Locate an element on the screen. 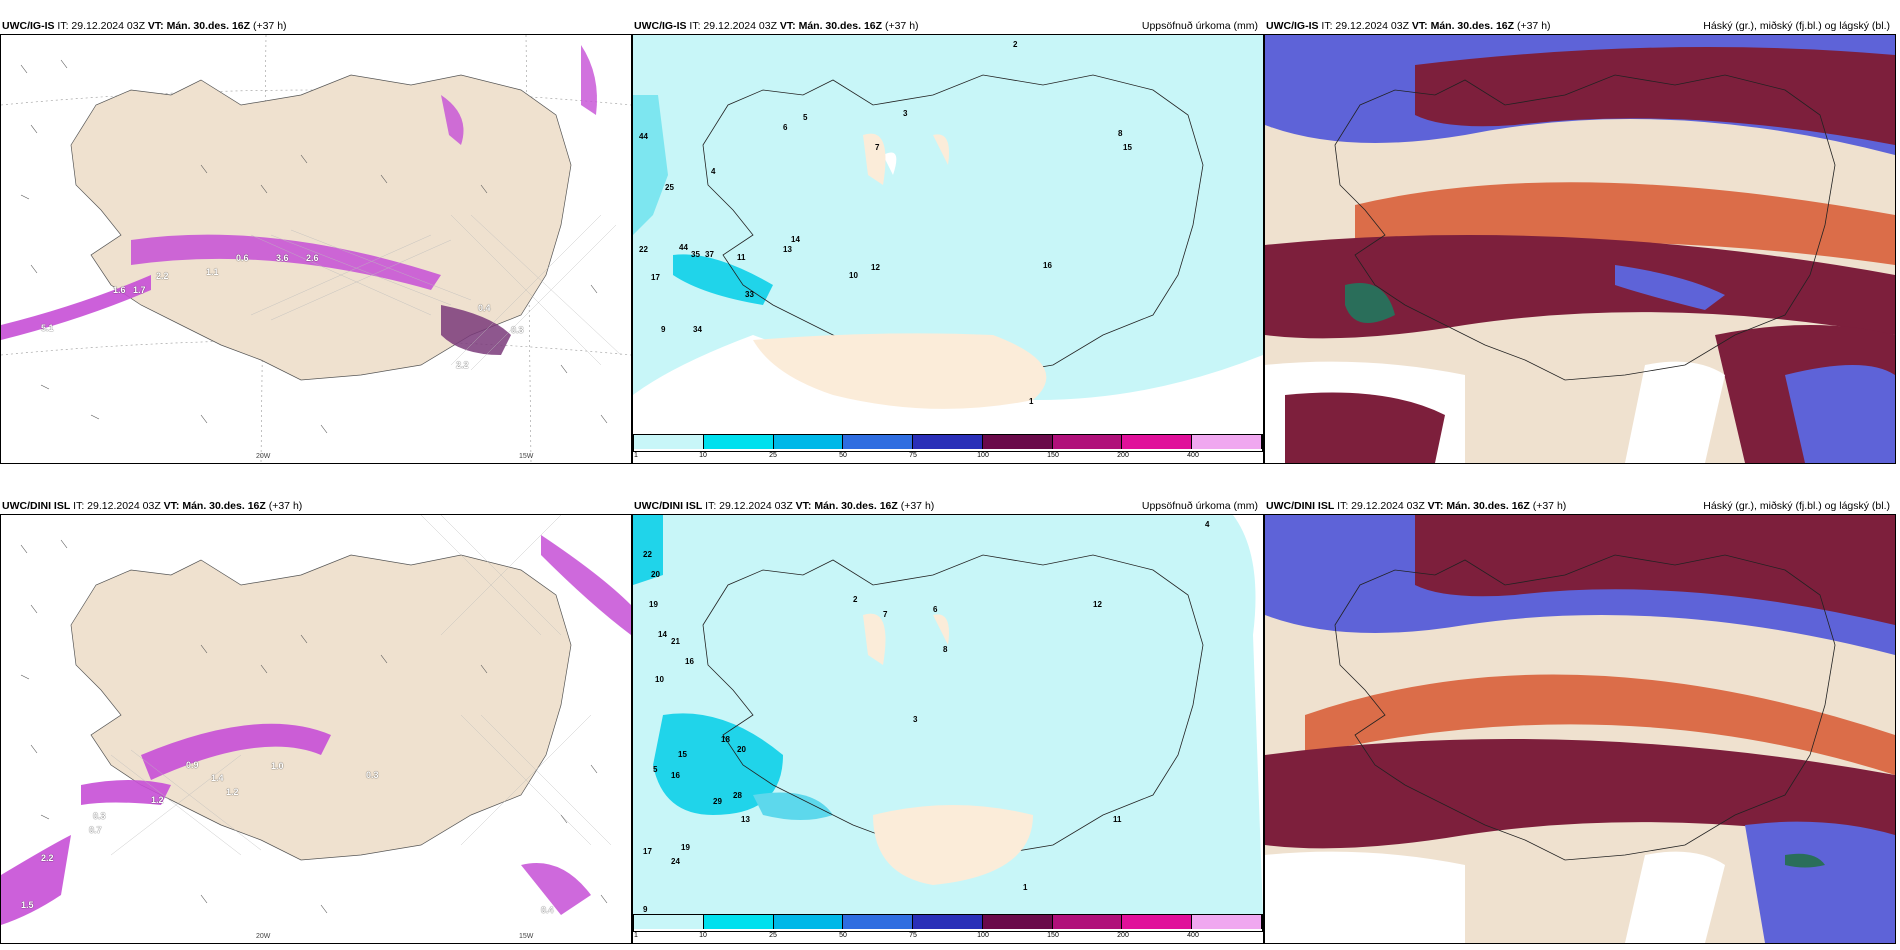 This screenshot has height=950, width=1900. colorbar-top: 1 10 25 50 75 100 150 200 400 is located at coordinates (948, 448).